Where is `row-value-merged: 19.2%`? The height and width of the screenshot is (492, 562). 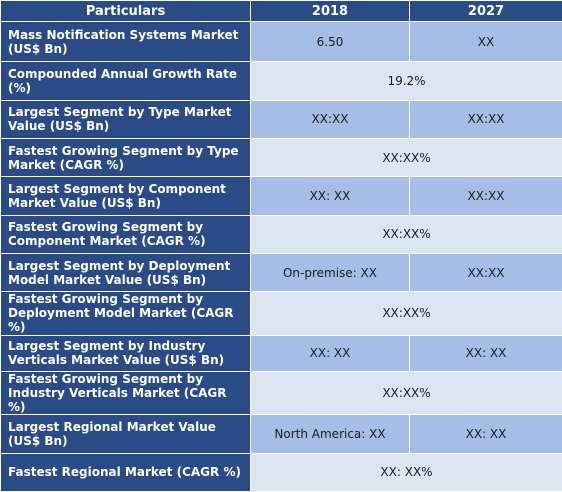
row-value-merged: 19.2% is located at coordinates (406, 81).